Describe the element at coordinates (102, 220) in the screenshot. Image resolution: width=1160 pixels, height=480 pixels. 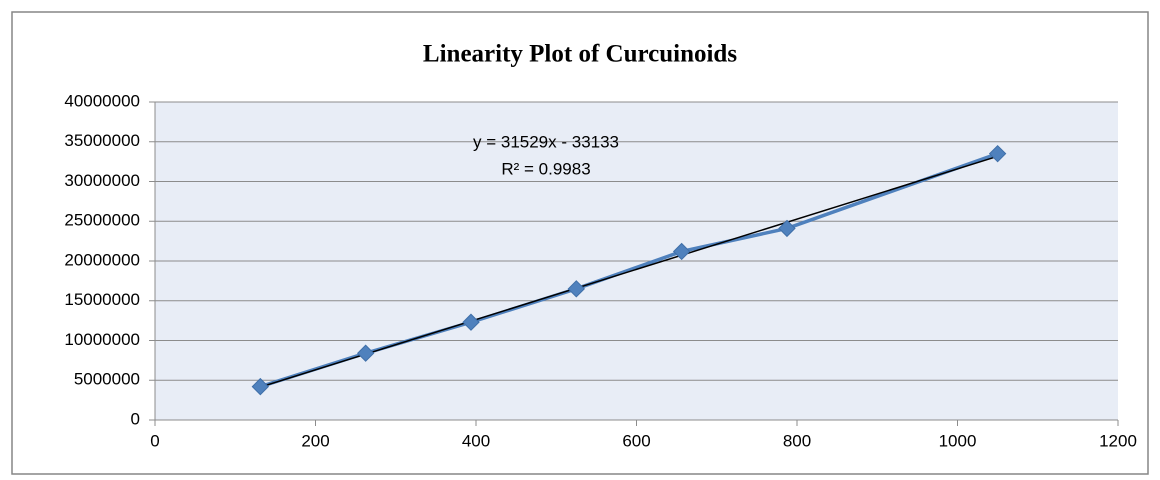
I see `y-tick-label: 25000000` at that location.